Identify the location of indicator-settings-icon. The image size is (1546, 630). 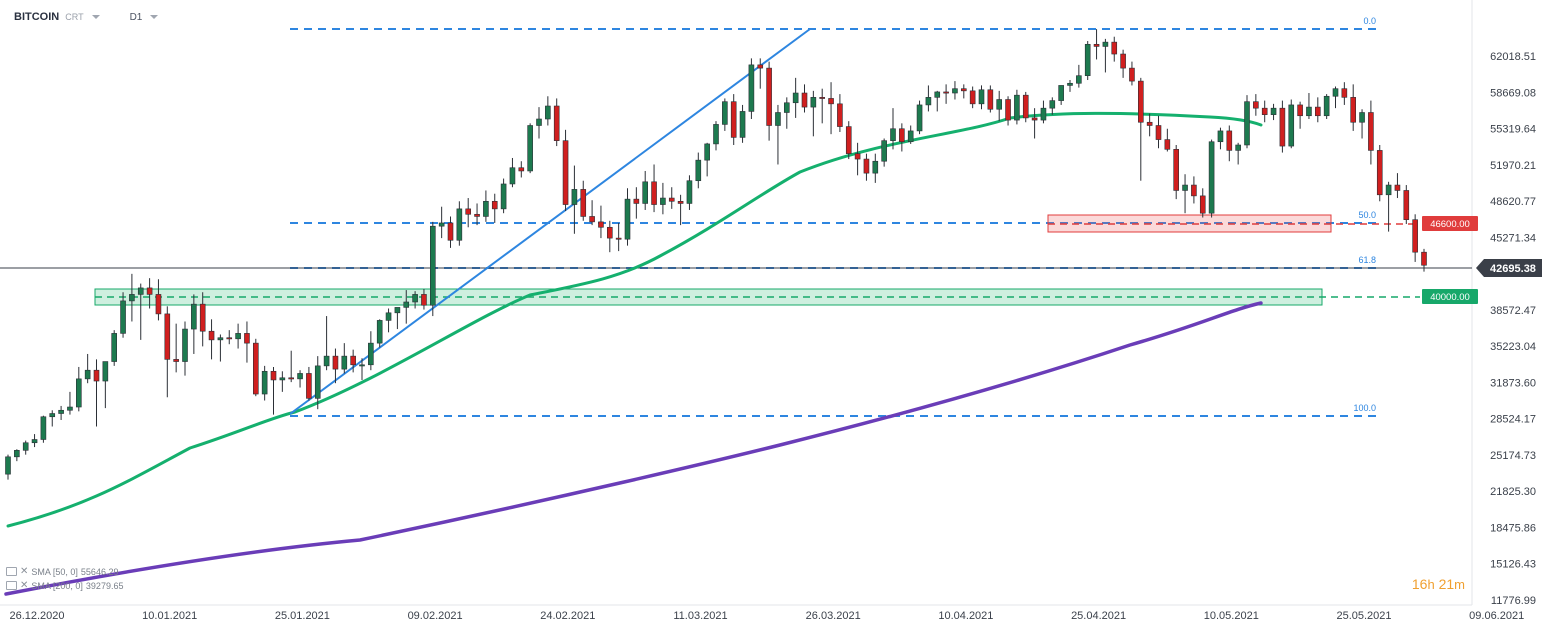
(11, 585).